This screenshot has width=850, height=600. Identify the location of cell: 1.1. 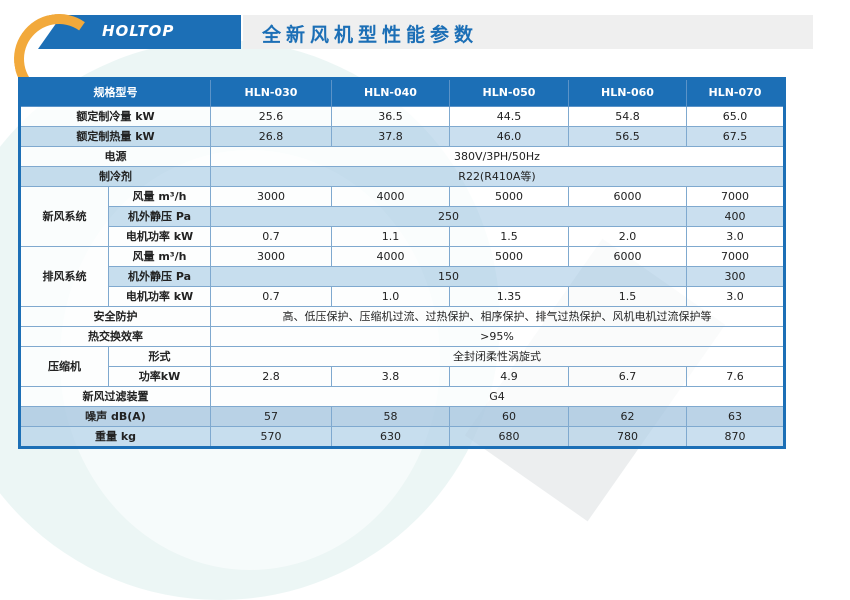
(390, 236).